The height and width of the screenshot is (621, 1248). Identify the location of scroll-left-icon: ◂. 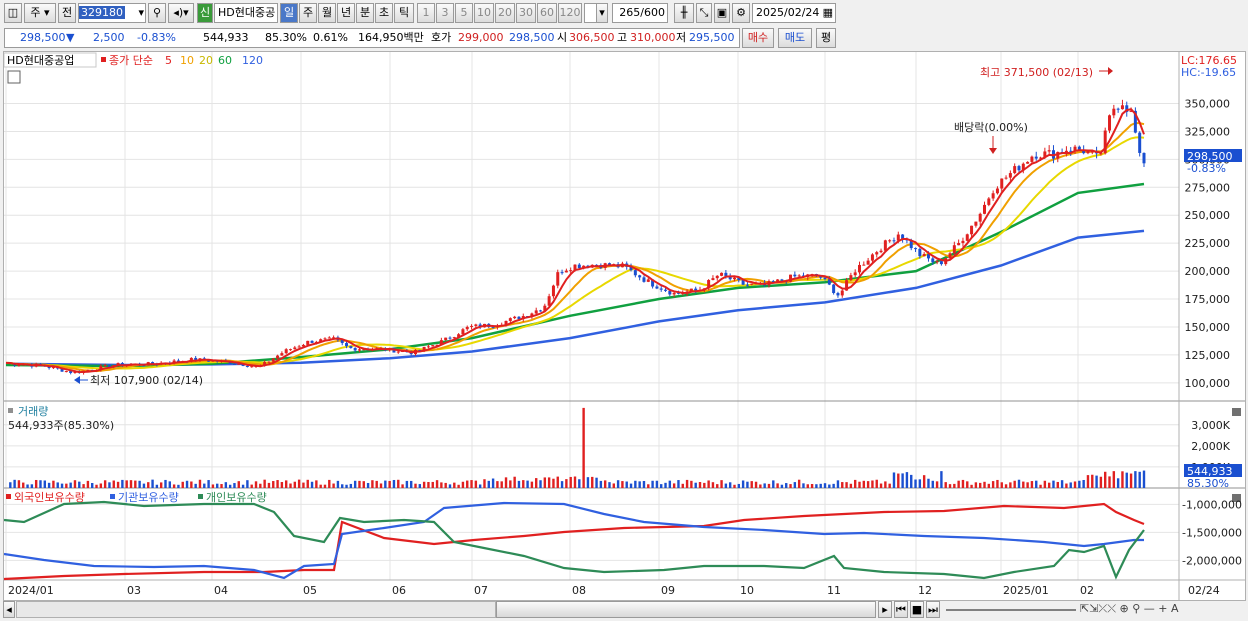
(9, 609).